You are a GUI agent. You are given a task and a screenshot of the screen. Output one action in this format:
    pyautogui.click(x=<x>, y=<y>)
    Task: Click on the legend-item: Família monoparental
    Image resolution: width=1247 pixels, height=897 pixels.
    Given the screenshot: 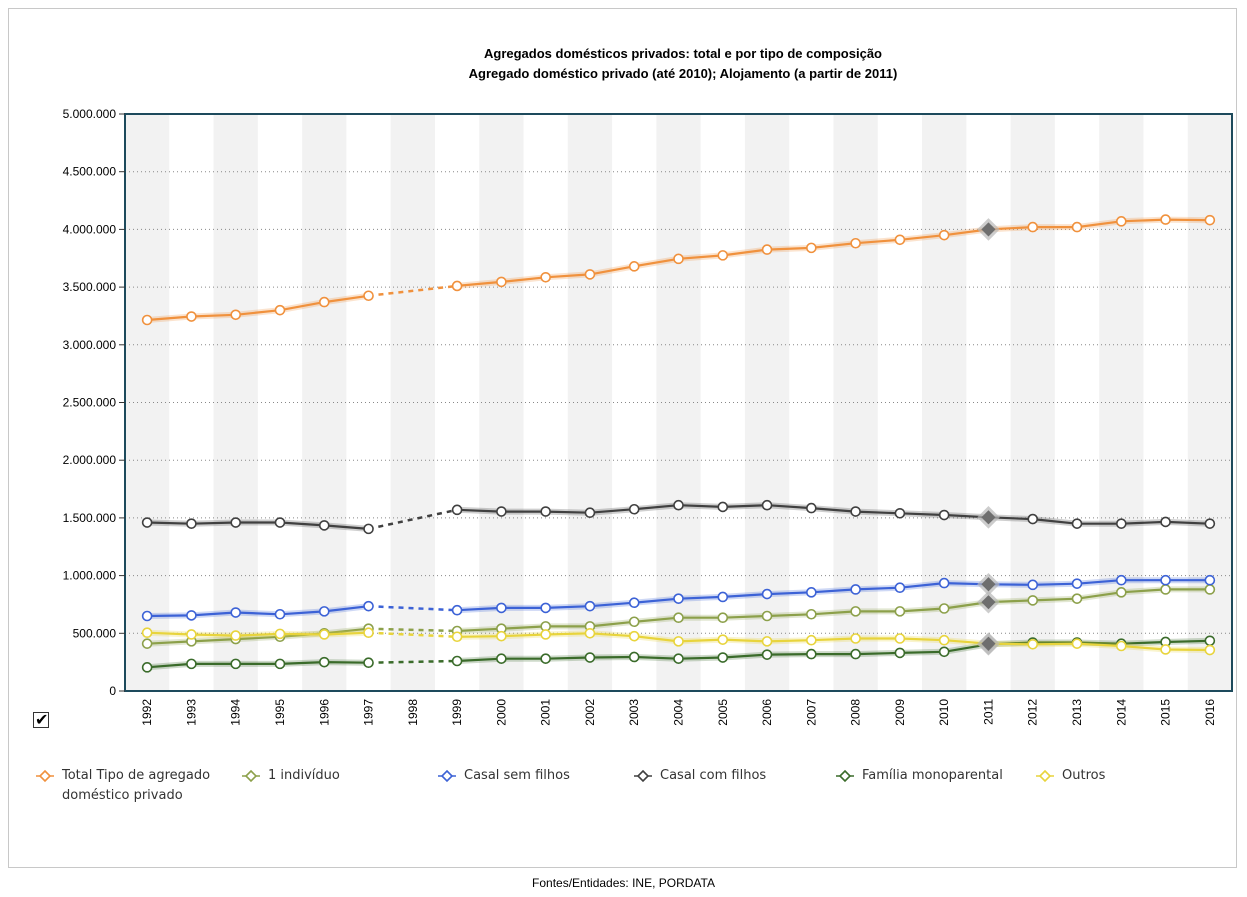 What is the action you would take?
    pyautogui.click(x=921, y=776)
    